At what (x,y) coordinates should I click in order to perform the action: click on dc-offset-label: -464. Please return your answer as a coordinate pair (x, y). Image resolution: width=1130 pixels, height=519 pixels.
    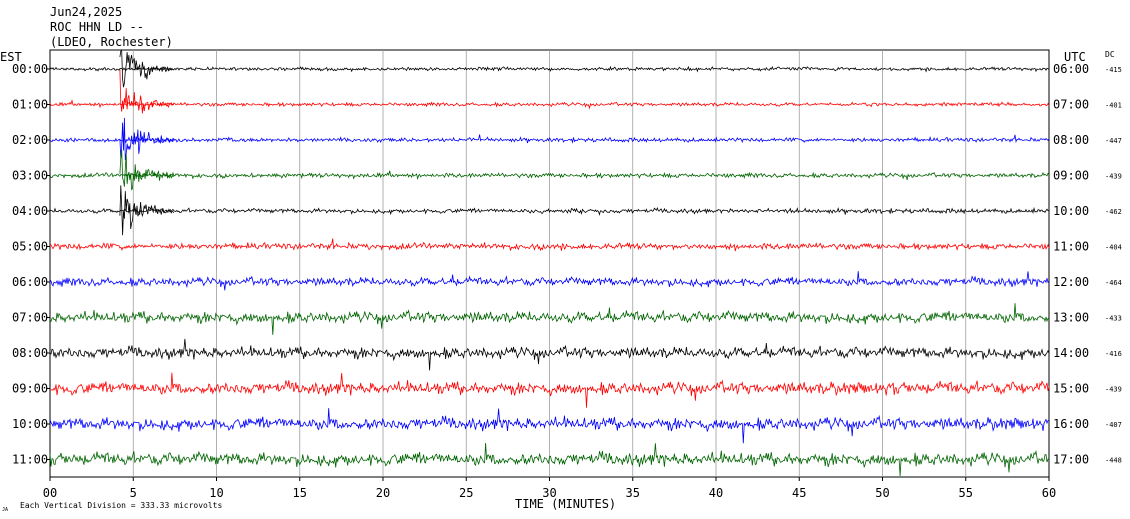
    Looking at the image, I should click on (1113, 283).